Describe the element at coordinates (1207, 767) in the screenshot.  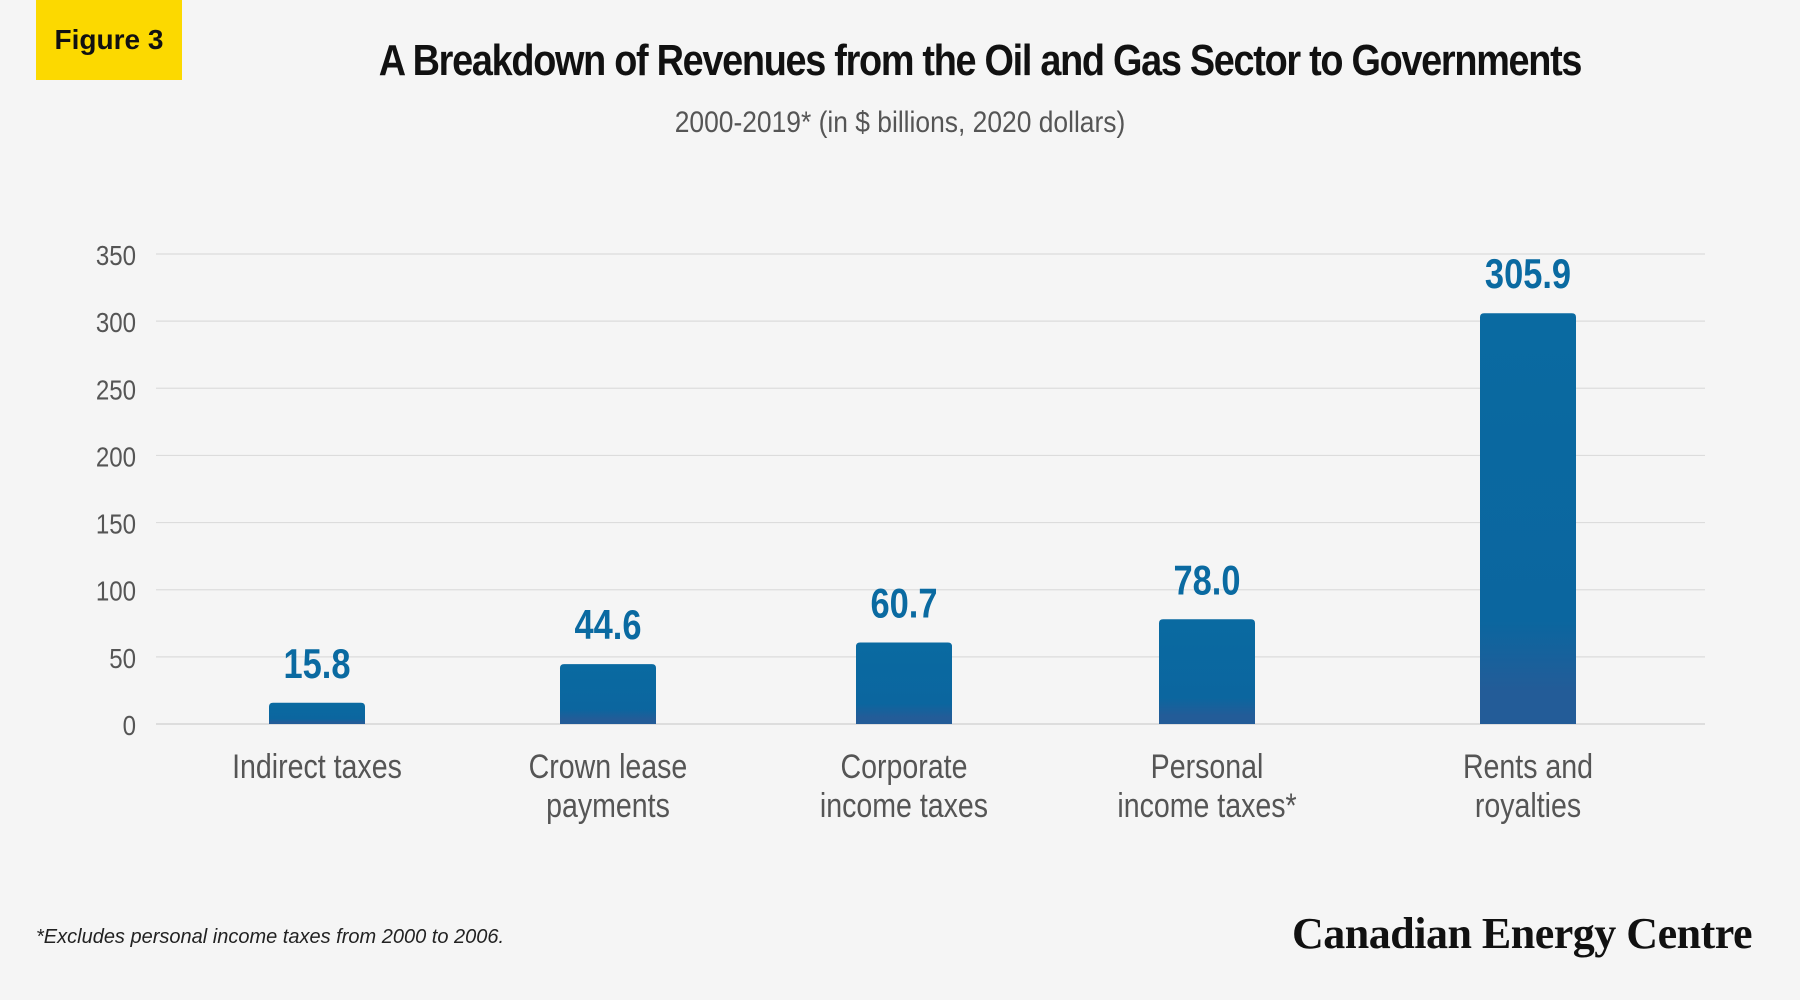
I see `category-label: Personal` at that location.